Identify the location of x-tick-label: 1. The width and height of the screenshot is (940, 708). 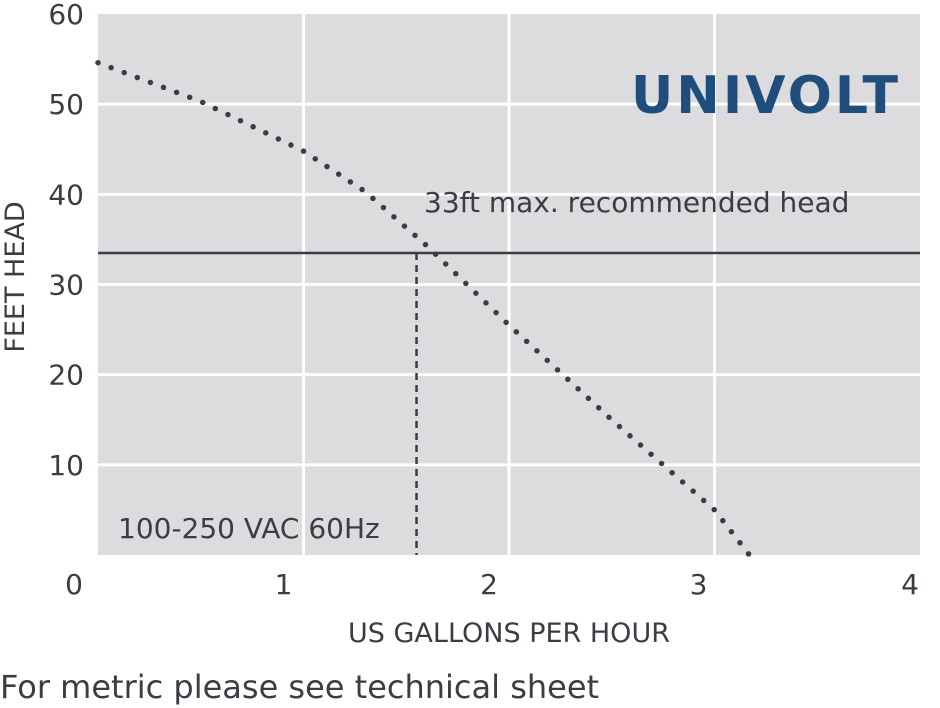
(284, 584).